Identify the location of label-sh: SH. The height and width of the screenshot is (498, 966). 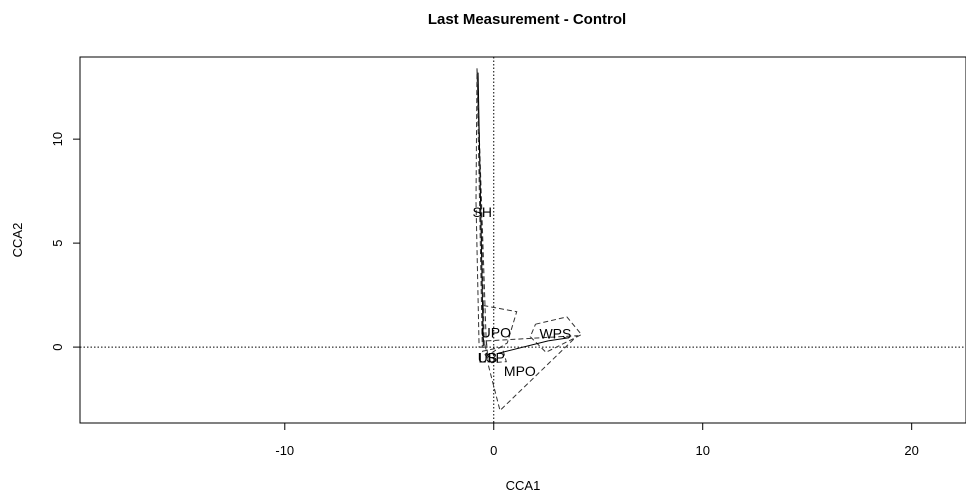
(482, 212).